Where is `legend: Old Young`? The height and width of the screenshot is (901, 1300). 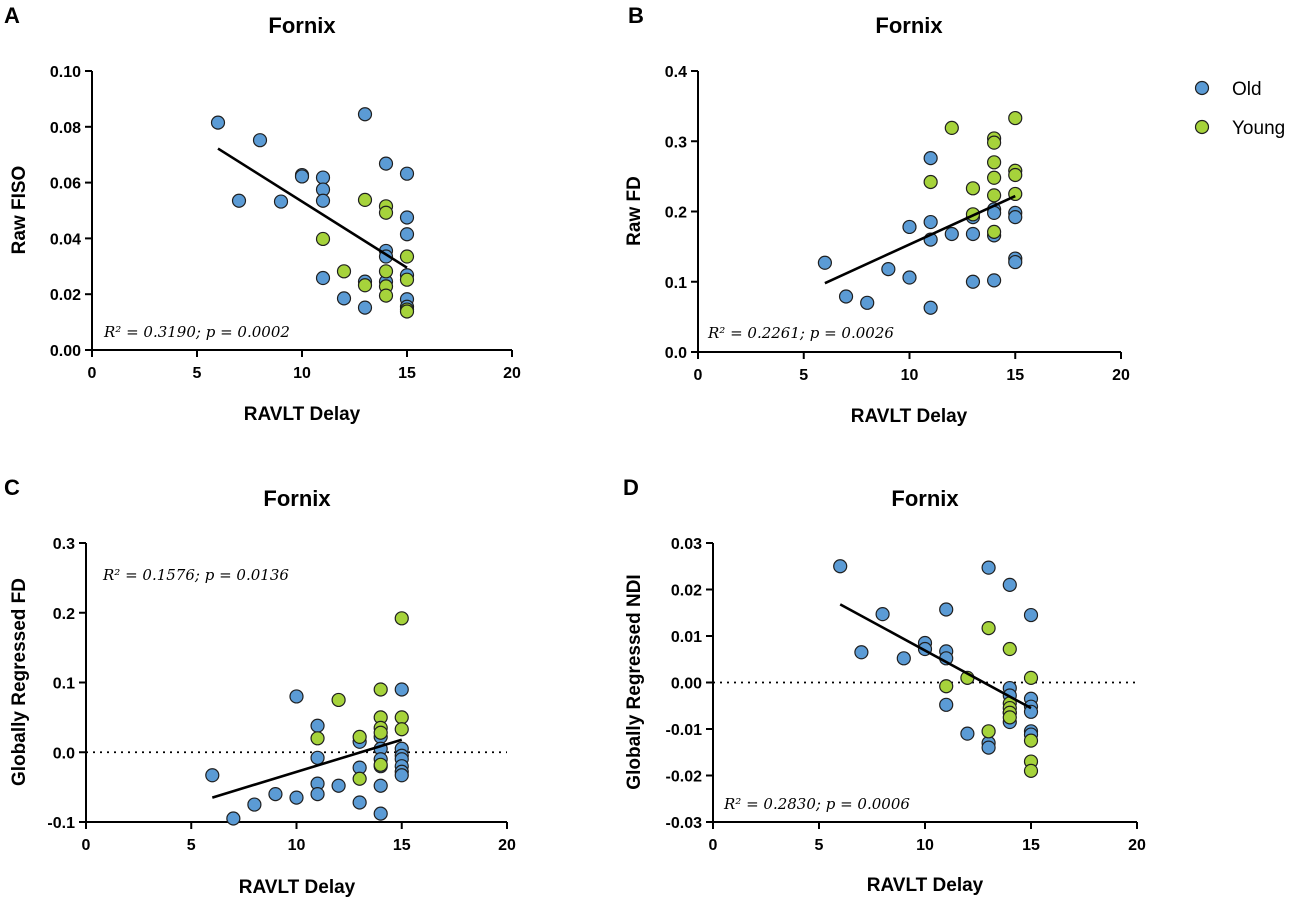
legend: Old Young is located at coordinates (1239, 109).